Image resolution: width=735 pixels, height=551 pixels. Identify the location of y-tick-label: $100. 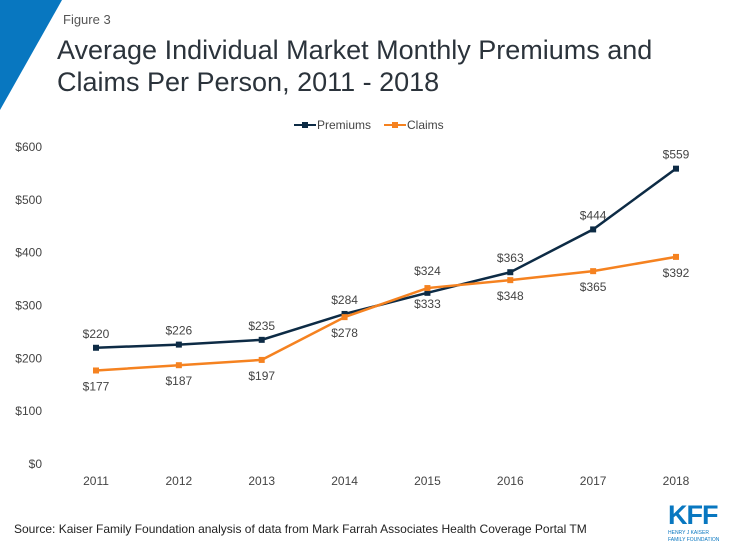
(28, 411).